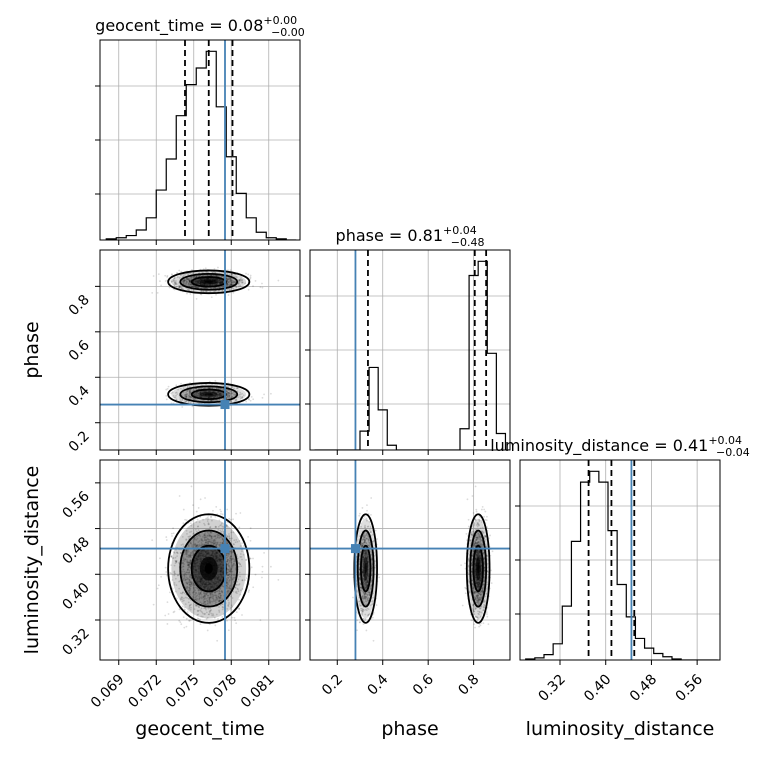 Image resolution: width=760 pixels, height=760 pixels. What do you see at coordinates (408, 352) in the screenshot?
I see `panel-phase-hist` at bounding box center [408, 352].